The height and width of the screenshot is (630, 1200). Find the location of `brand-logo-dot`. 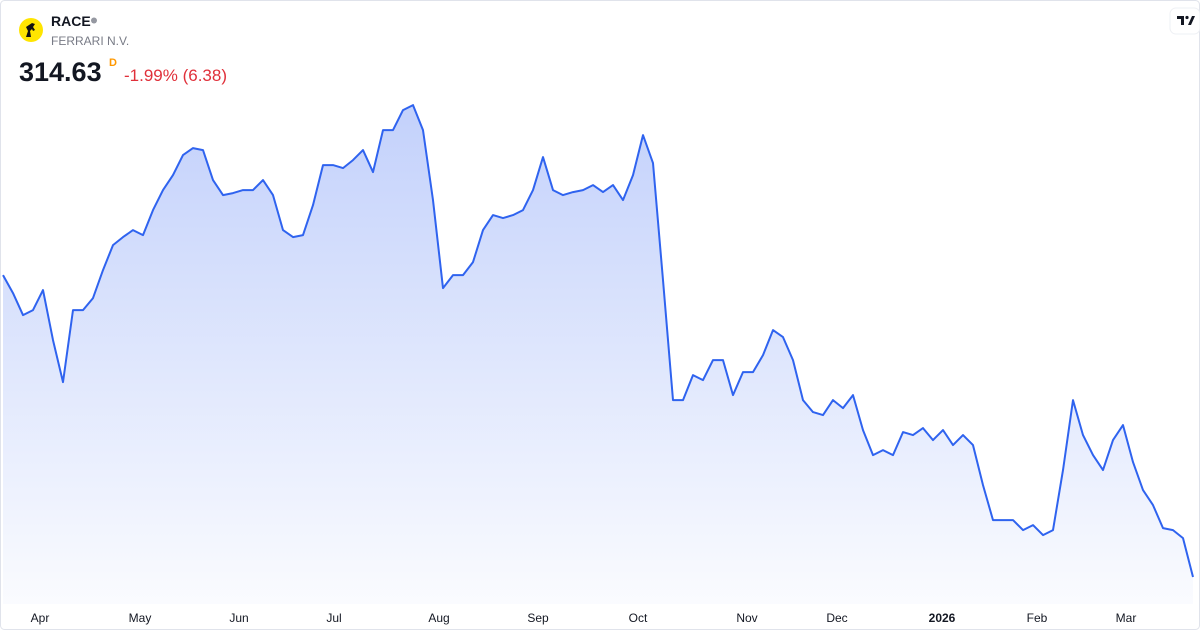

brand-logo-dot is located at coordinates (1187, 17).